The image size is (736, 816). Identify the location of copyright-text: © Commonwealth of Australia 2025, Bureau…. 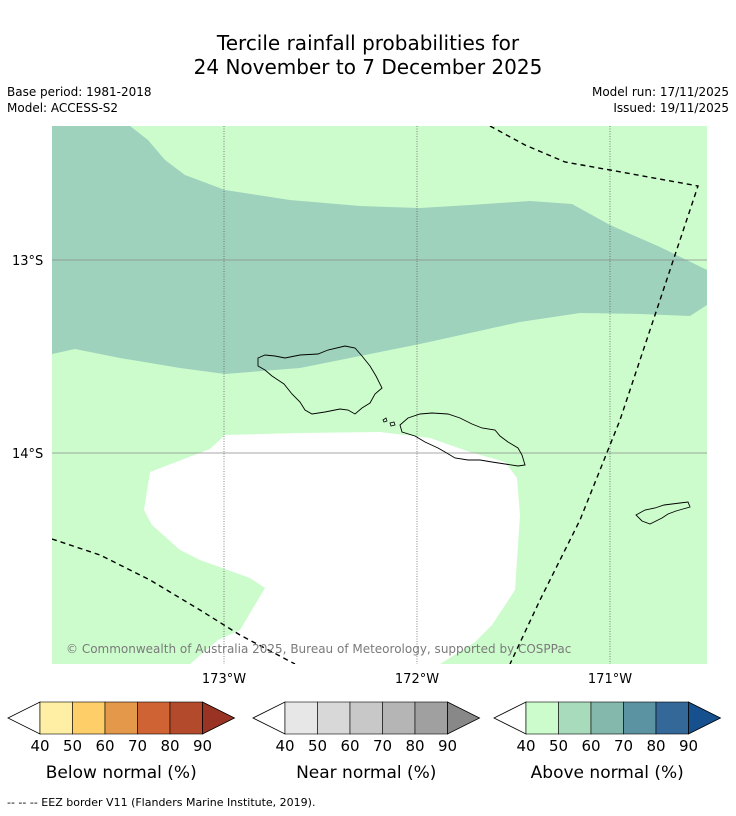
(318, 649).